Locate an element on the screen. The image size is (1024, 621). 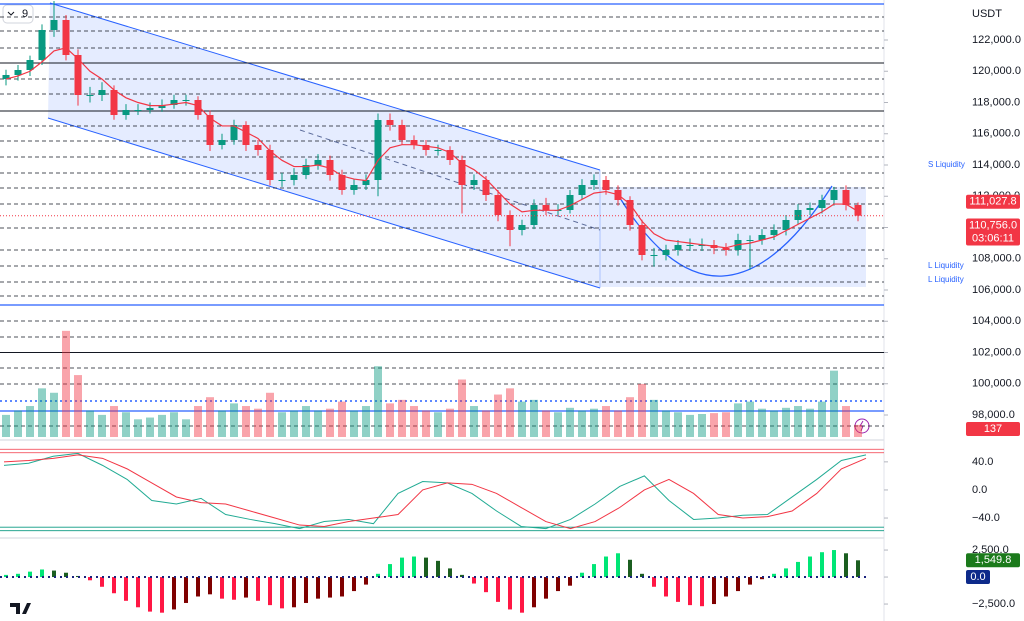
logo is located at coordinates (20, 608).